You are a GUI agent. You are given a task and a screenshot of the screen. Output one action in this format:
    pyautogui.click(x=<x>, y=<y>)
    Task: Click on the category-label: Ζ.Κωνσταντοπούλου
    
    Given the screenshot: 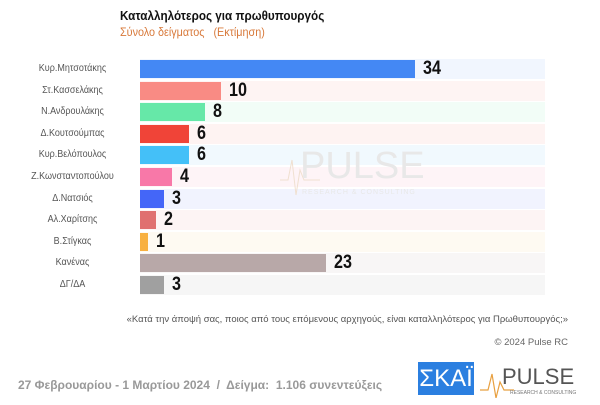 What is the action you would take?
    pyautogui.click(x=72, y=176)
    